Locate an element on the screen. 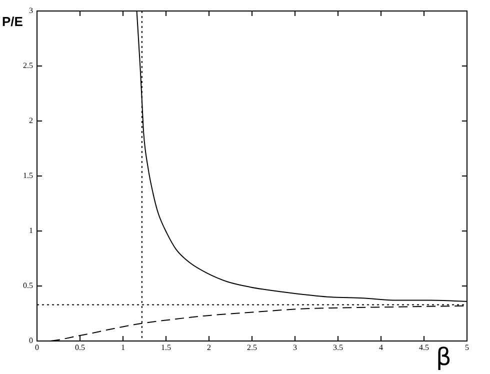 This screenshot has height=374, width=490. y-tick-label: 1 is located at coordinates (31, 231).